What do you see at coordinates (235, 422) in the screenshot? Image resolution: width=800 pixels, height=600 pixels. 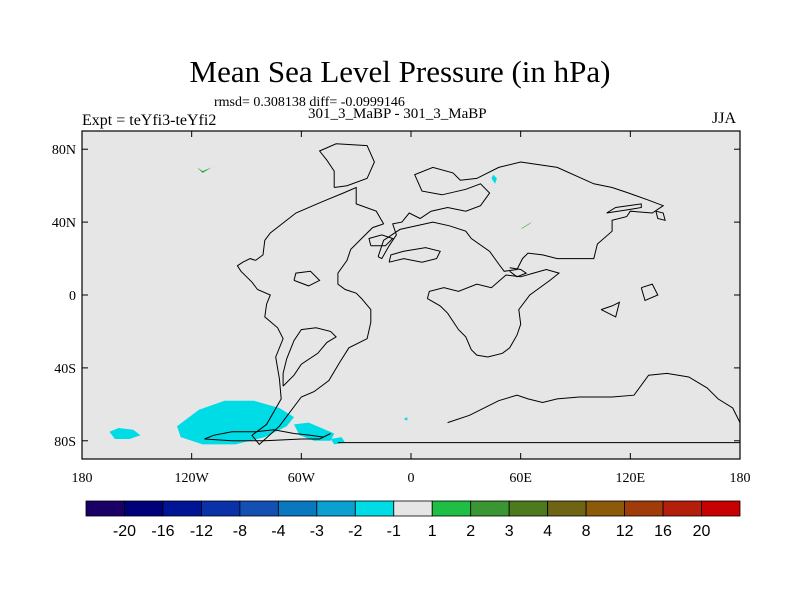 I see `anomaly-southern-ocean-pacific-low` at bounding box center [235, 422].